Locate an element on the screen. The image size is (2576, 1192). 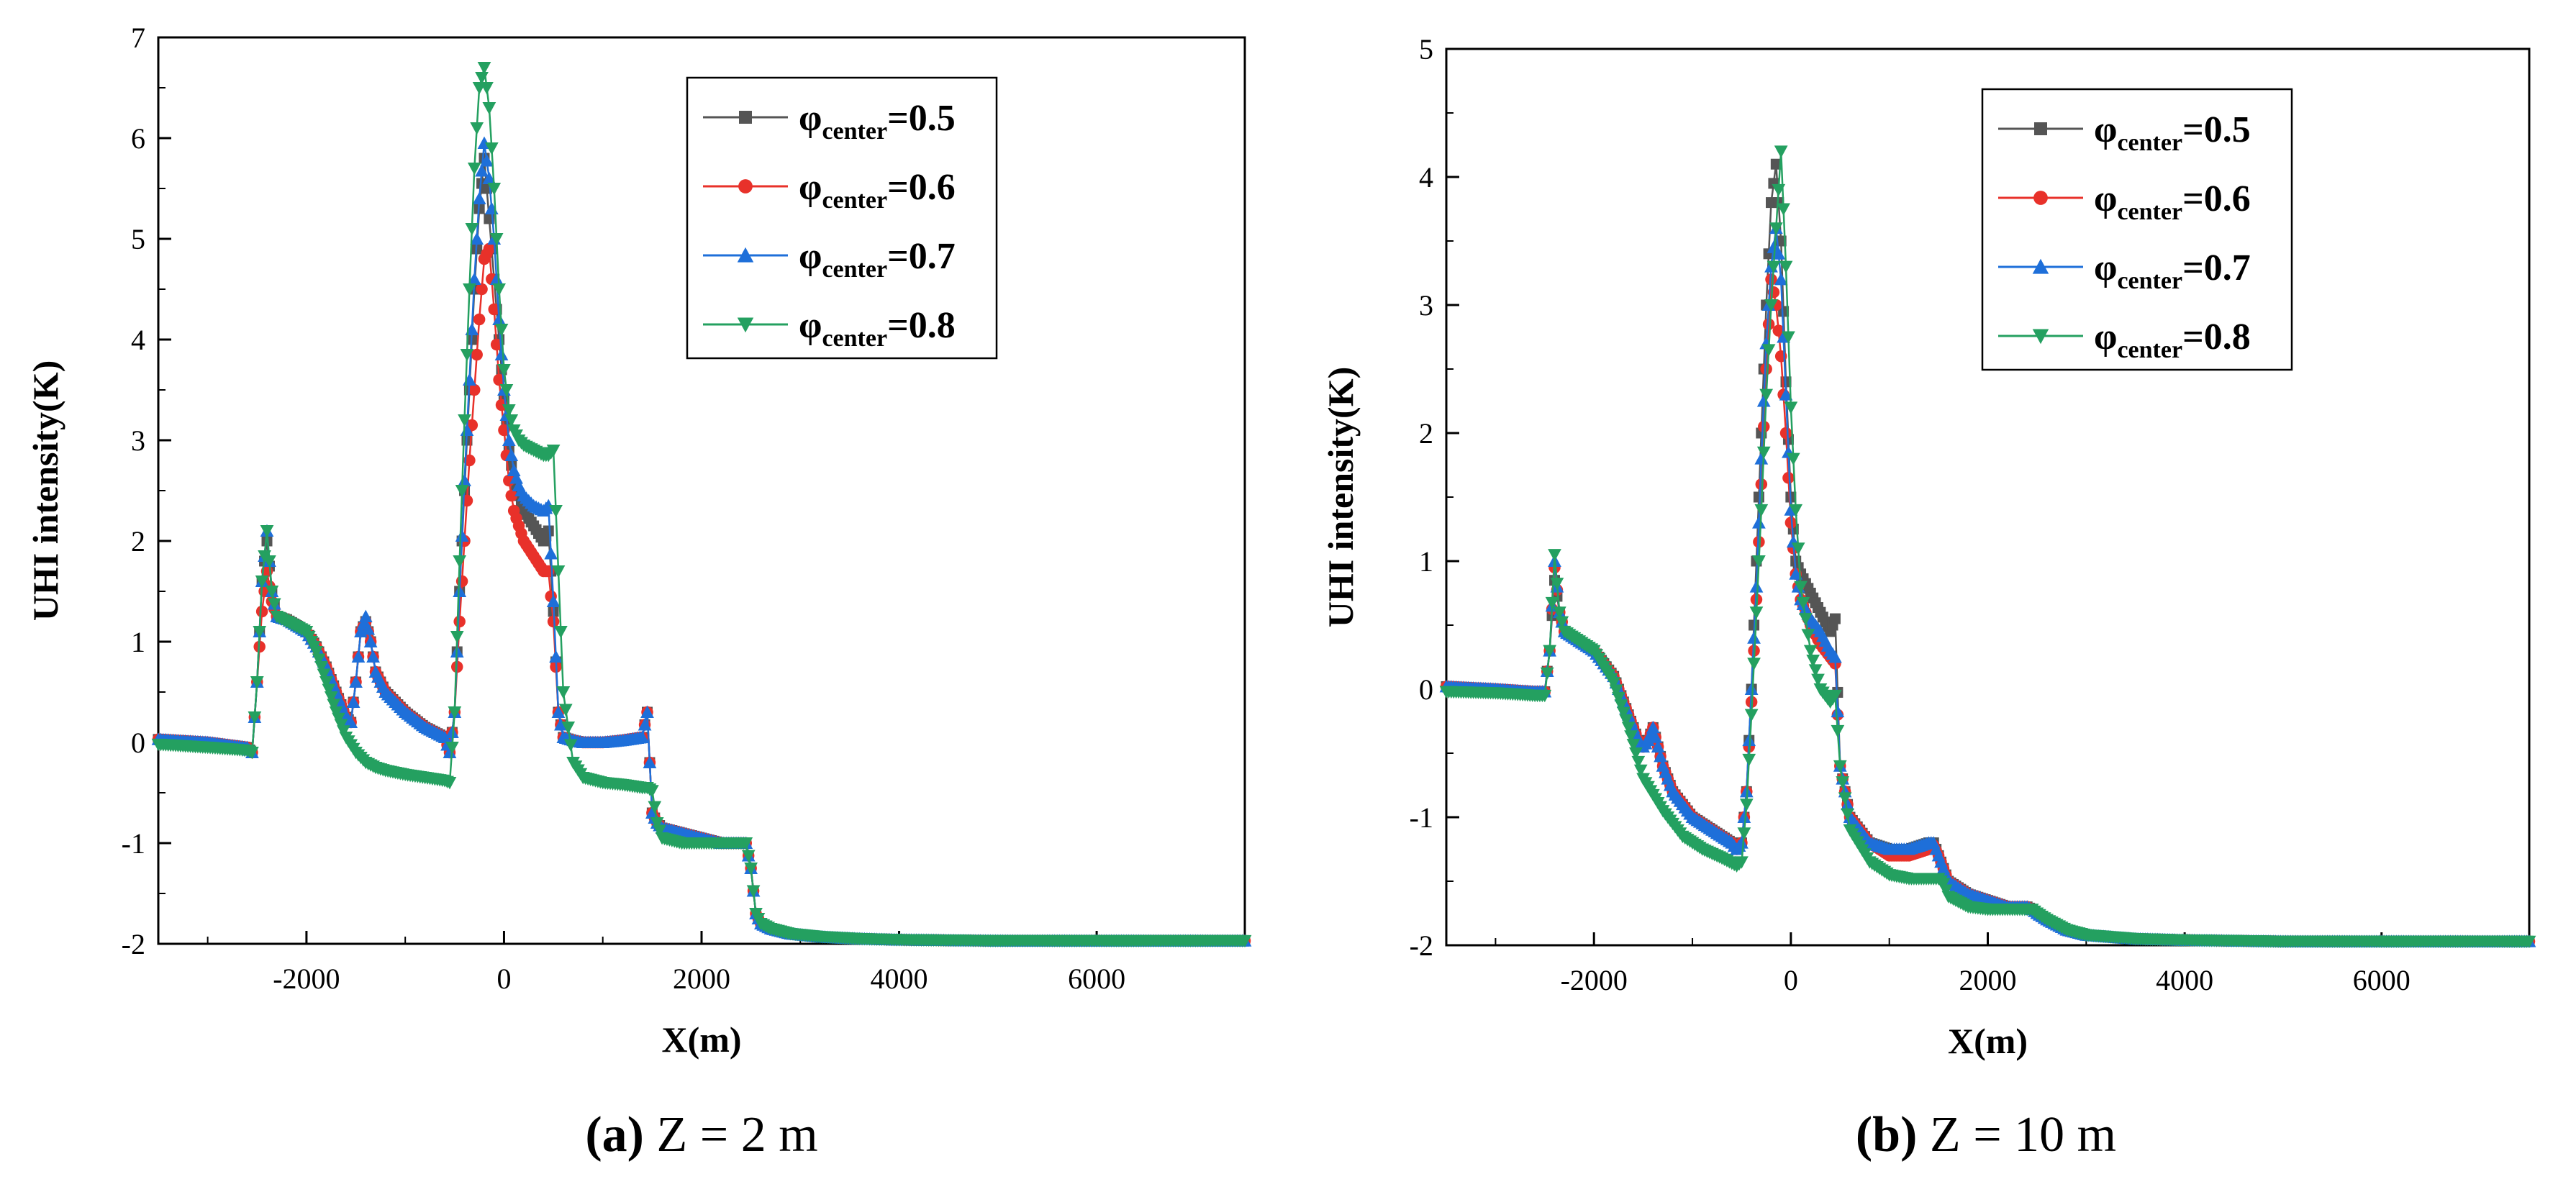
y-tick-label: -1 is located at coordinates (133, 843).